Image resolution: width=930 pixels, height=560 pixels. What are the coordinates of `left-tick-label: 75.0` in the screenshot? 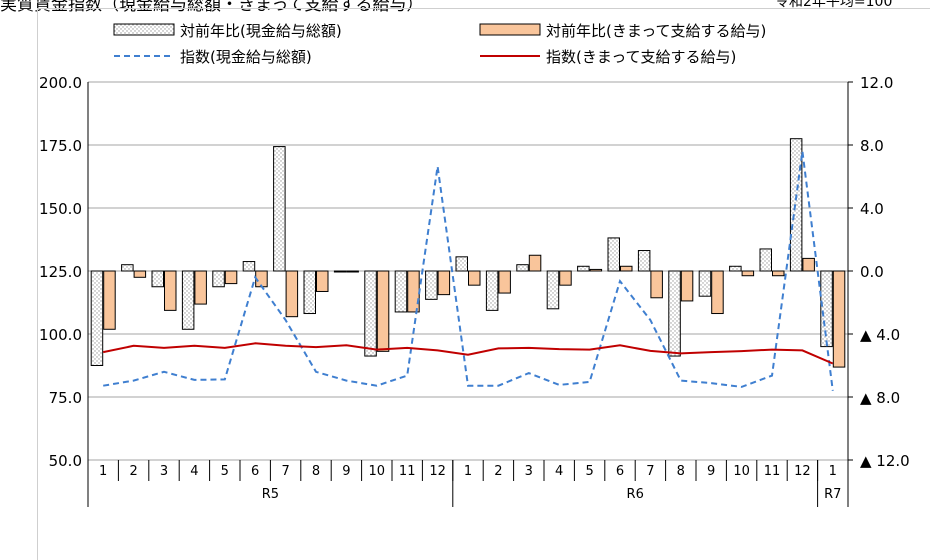 It's located at (65, 398).